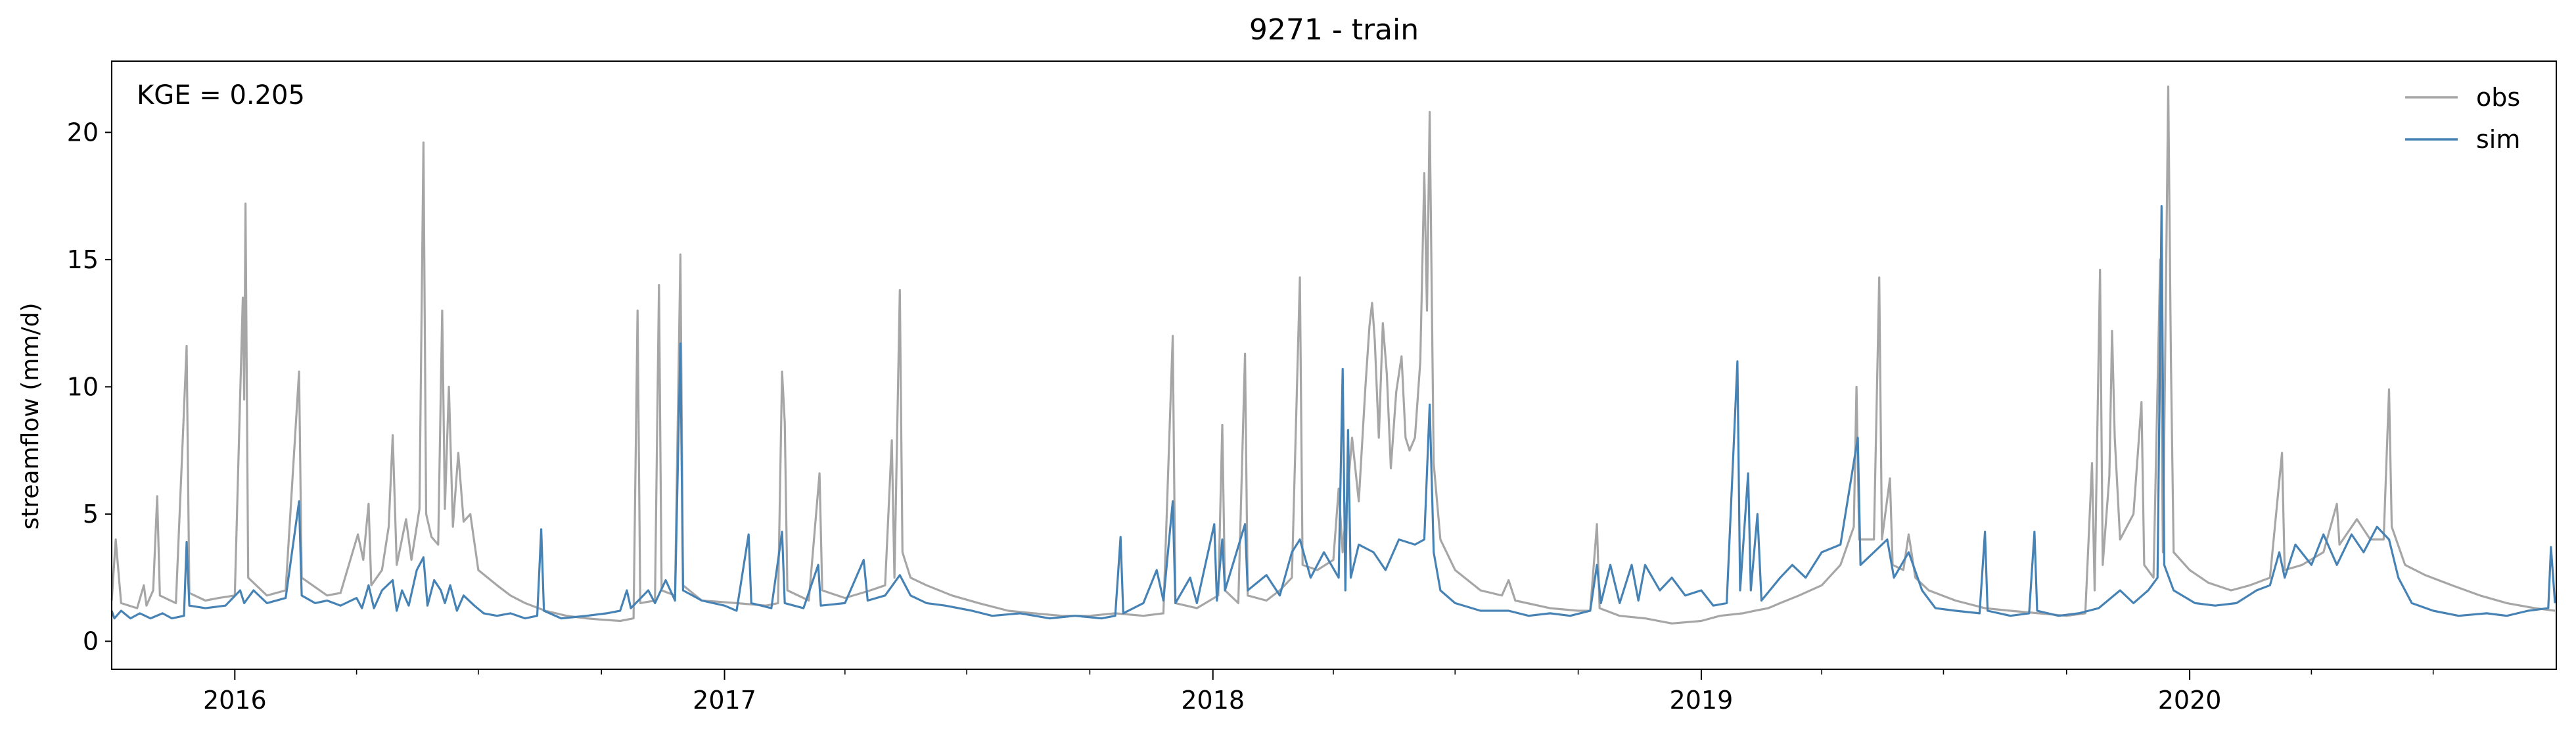 Image resolution: width=2576 pixels, height=735 pixels. What do you see at coordinates (2498, 139) in the screenshot?
I see `legend-label-sim: sim` at bounding box center [2498, 139].